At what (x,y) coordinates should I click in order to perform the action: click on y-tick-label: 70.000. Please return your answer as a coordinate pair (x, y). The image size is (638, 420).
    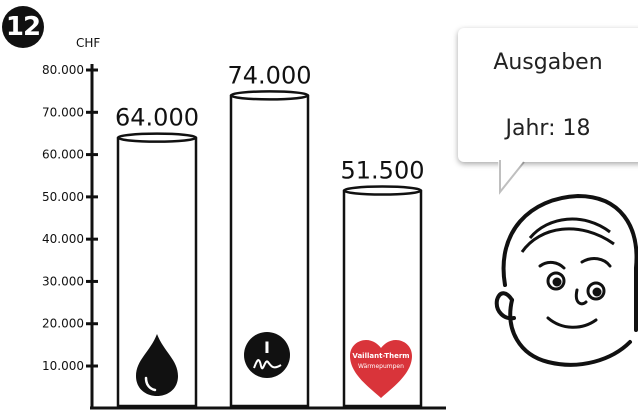
    Looking at the image, I should click on (63, 112).